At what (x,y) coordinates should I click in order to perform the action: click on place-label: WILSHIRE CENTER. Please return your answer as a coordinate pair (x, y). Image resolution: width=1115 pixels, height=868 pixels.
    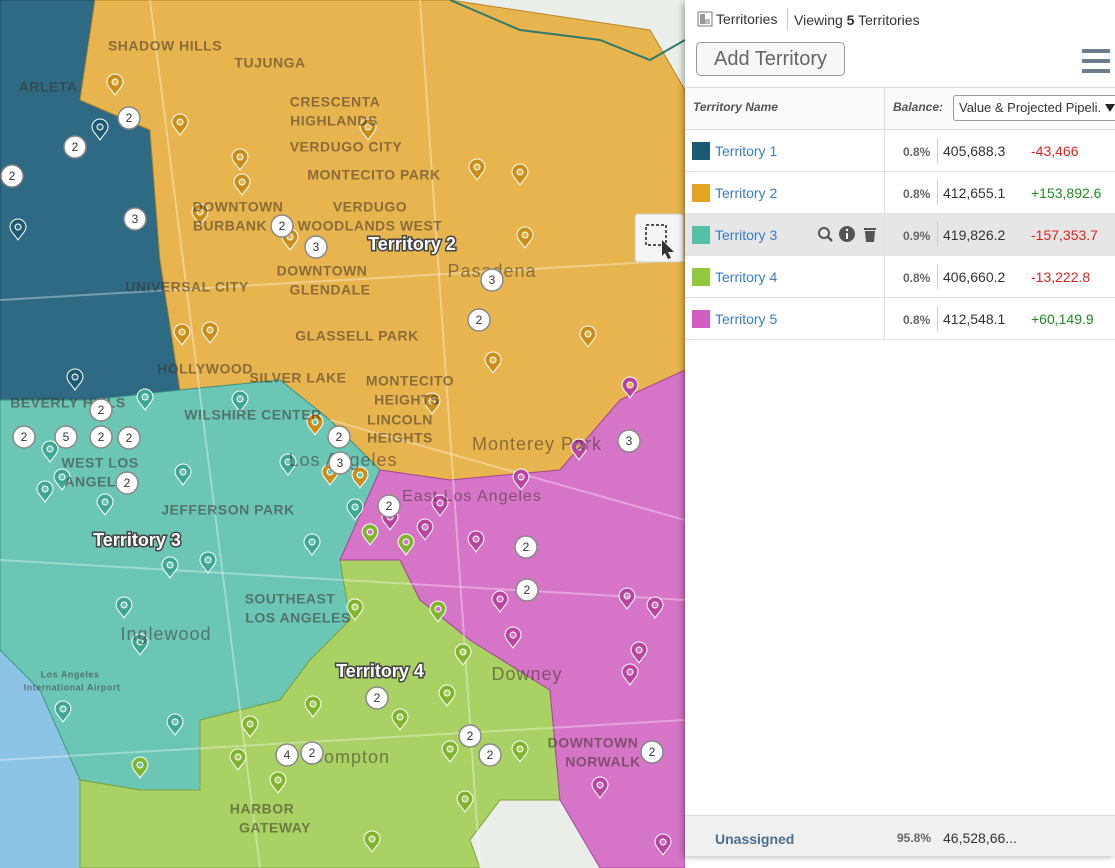
    Looking at the image, I should click on (252, 415).